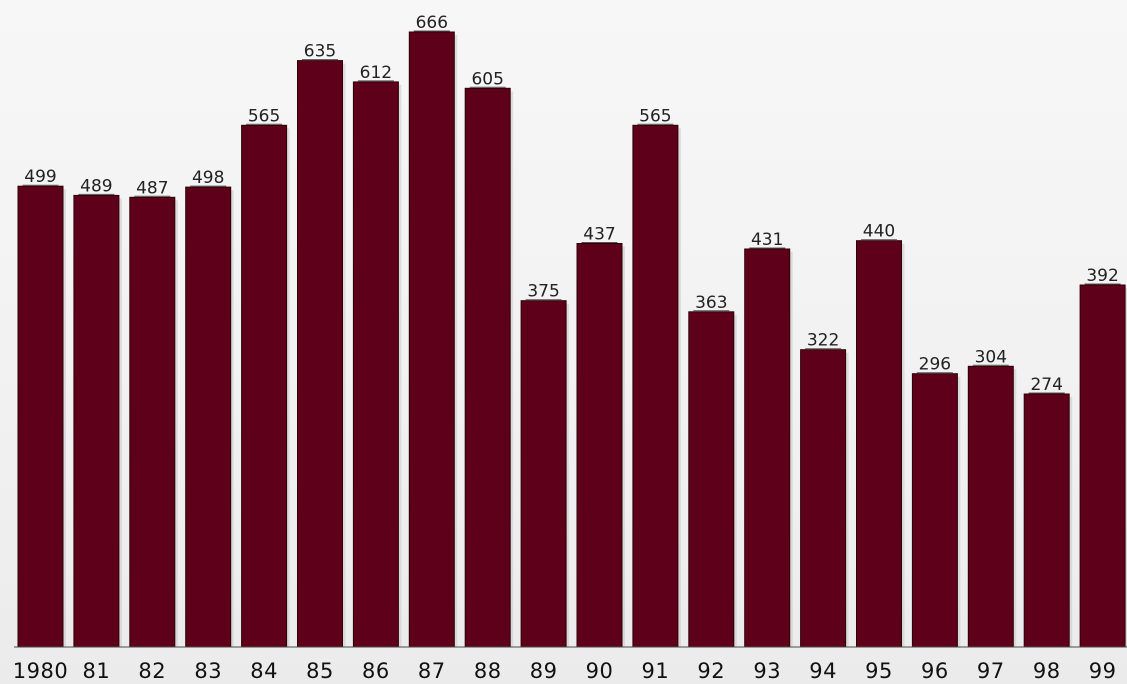 The height and width of the screenshot is (684, 1127). What do you see at coordinates (767, 240) in the screenshot?
I see `value-label-93: 431` at bounding box center [767, 240].